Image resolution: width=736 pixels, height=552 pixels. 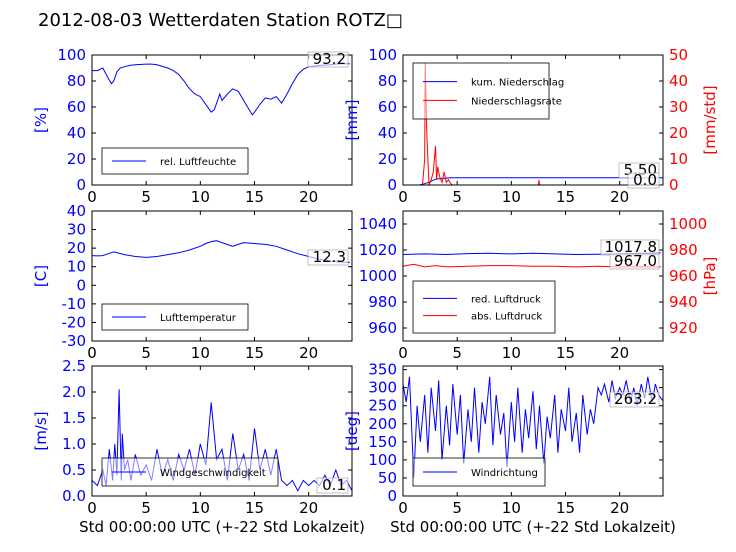 What do you see at coordinates (74, 392) in the screenshot?
I see `y-tick-label: 2.0` at bounding box center [74, 392].